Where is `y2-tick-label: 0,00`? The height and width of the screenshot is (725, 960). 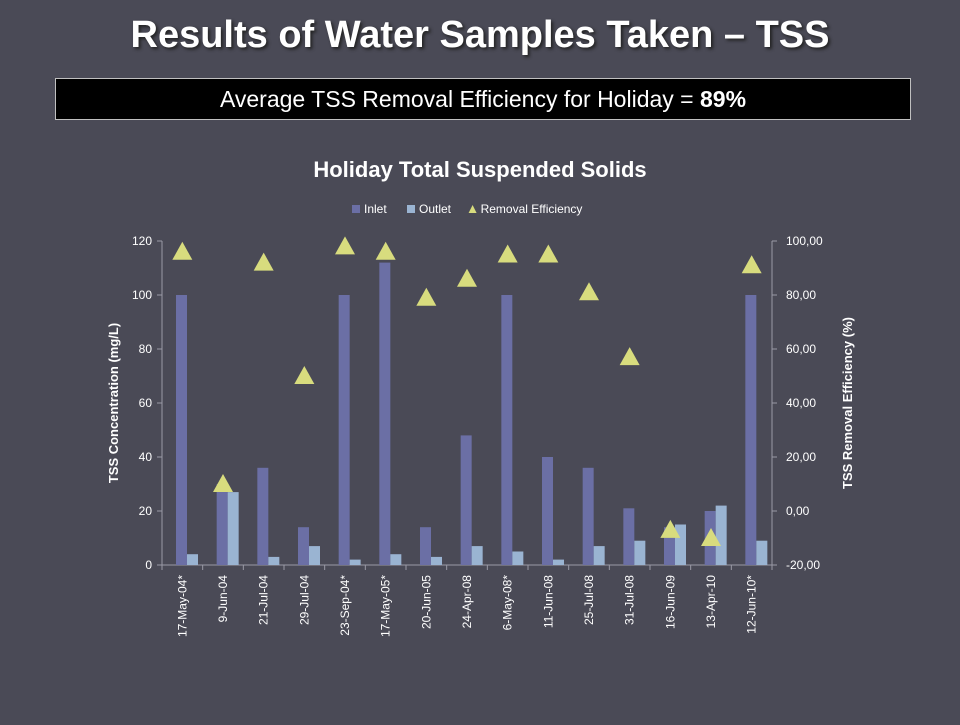 y2-tick-label: 0,00 is located at coordinates (798, 511).